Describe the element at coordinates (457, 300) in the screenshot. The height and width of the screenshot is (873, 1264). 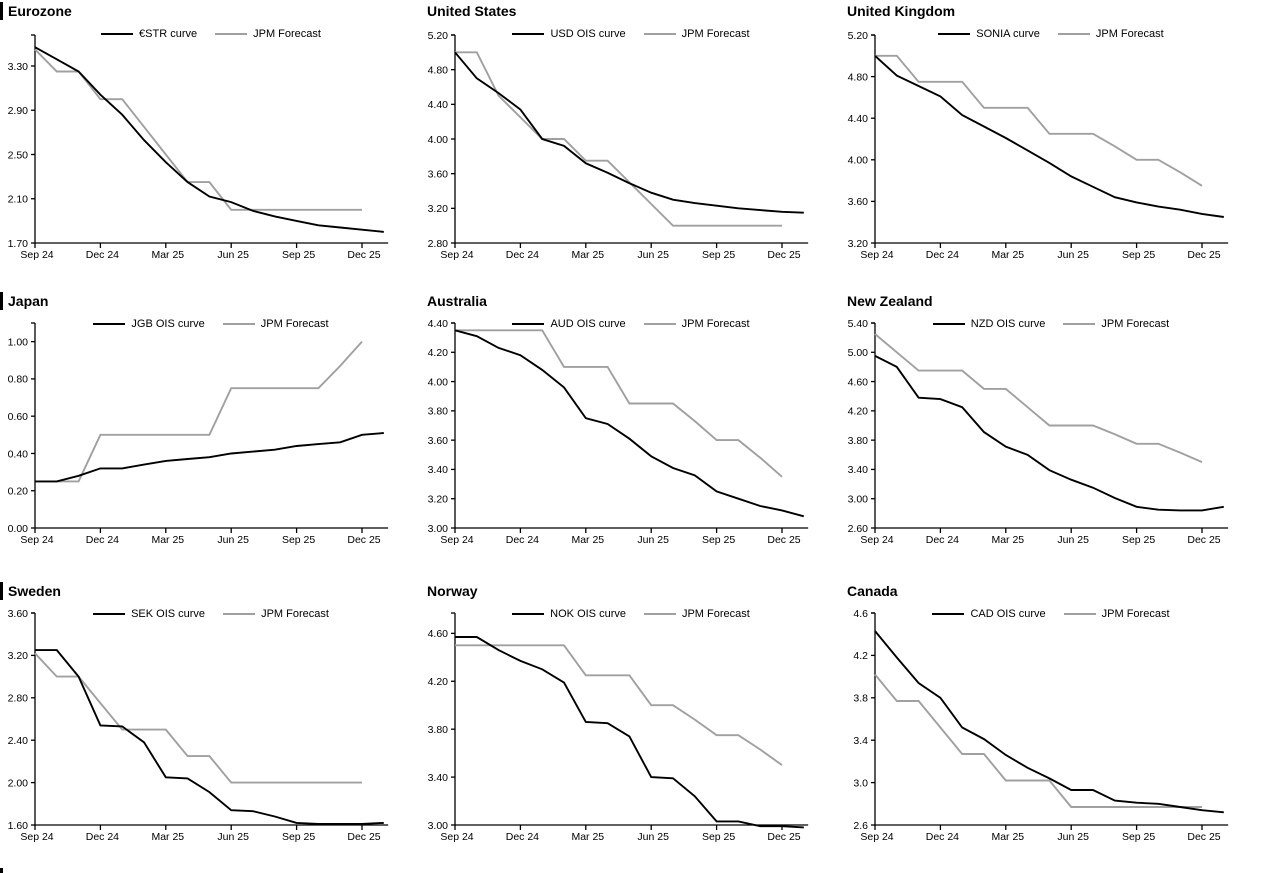
I see `chart-title: Australia` at that location.